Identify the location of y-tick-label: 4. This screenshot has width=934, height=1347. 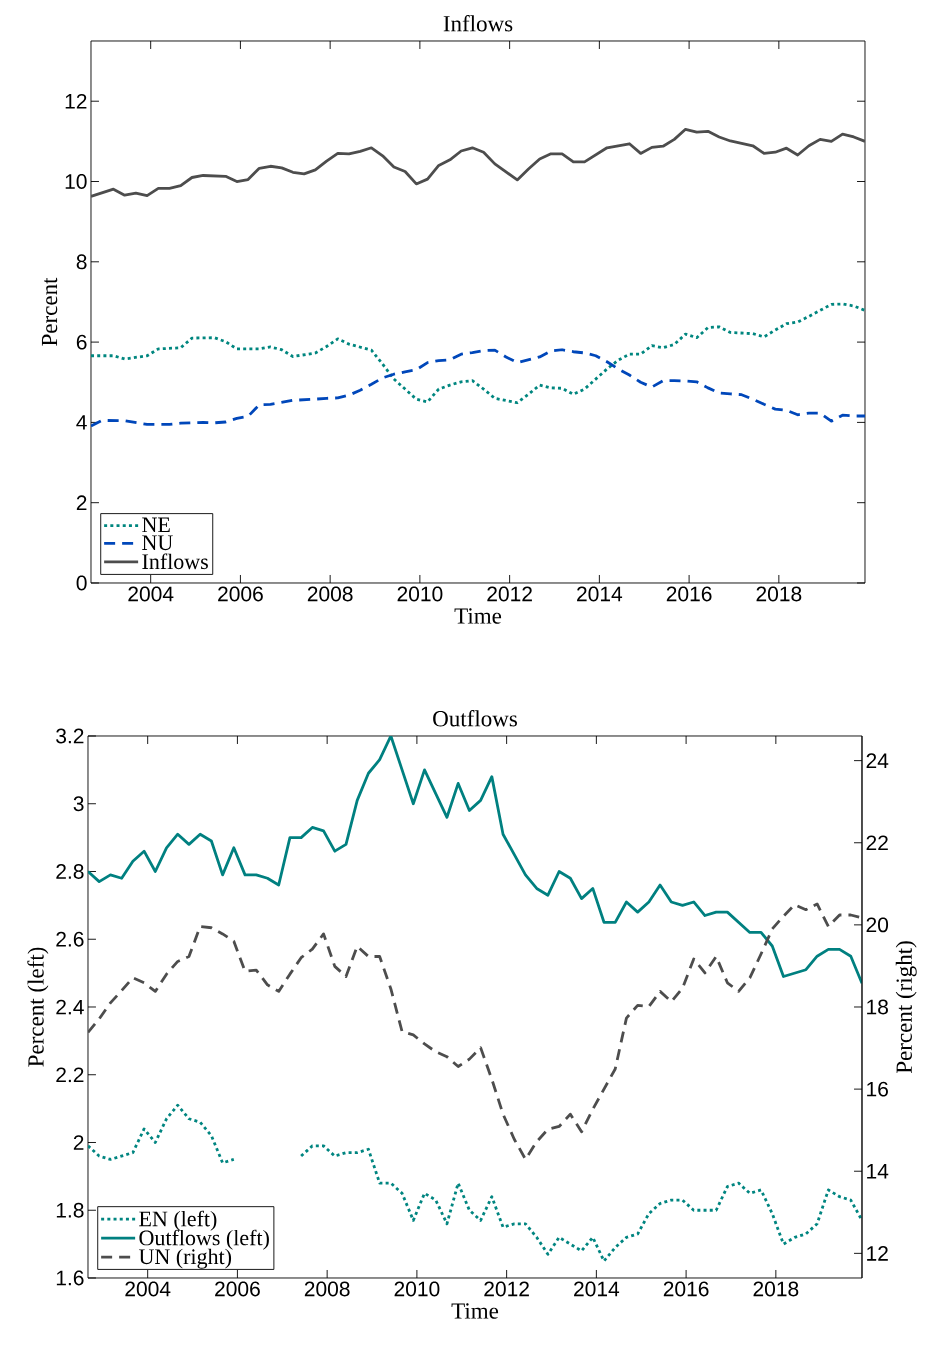
(81, 422).